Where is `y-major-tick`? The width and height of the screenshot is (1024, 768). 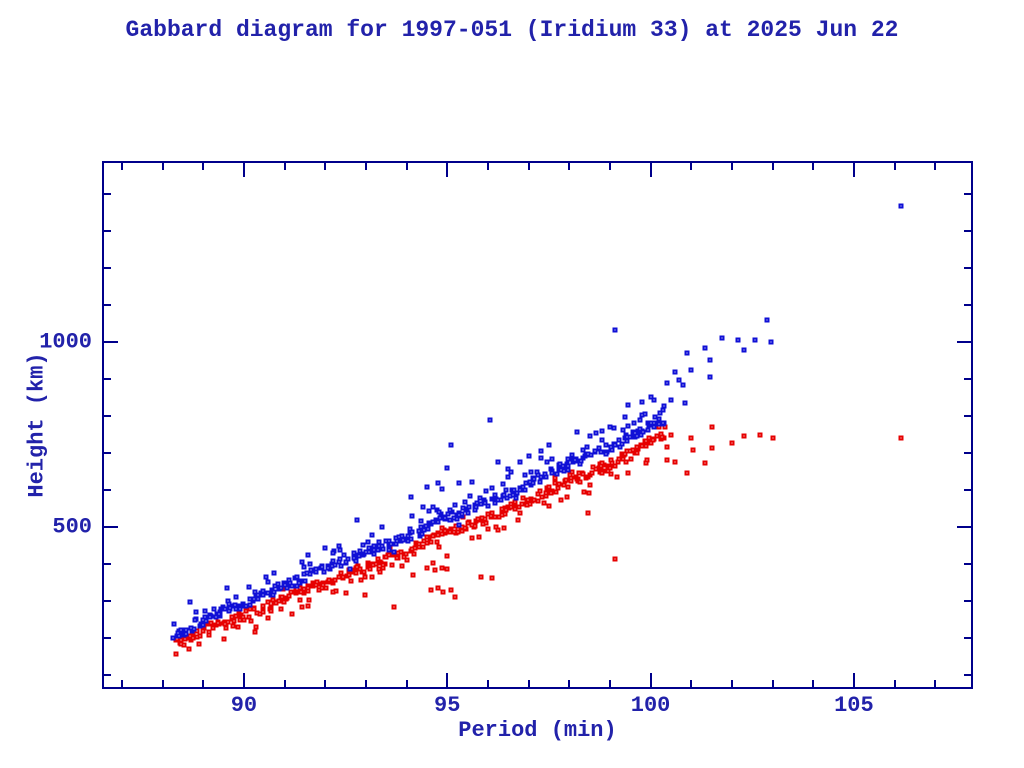
y-major-tick is located at coordinates (964, 341).